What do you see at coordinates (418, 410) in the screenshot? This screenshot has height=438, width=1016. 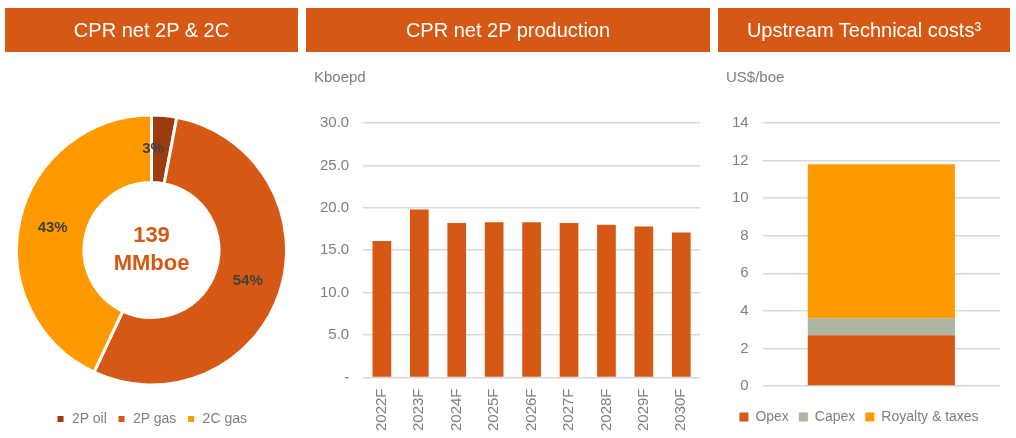 I see `x-tick-label: 2023F` at bounding box center [418, 410].